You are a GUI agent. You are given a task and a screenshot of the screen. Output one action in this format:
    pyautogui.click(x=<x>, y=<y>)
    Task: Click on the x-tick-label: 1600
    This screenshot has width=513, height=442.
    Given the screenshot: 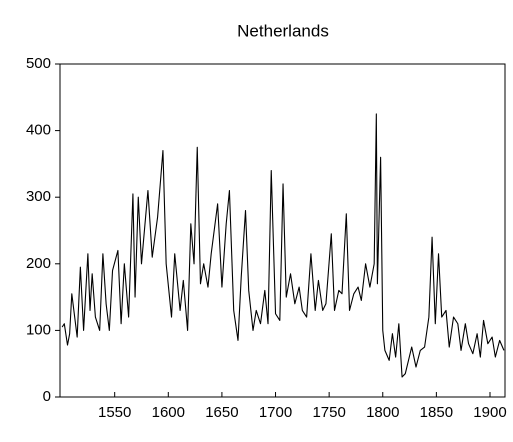 What is the action you would take?
    pyautogui.click(x=168, y=412)
    